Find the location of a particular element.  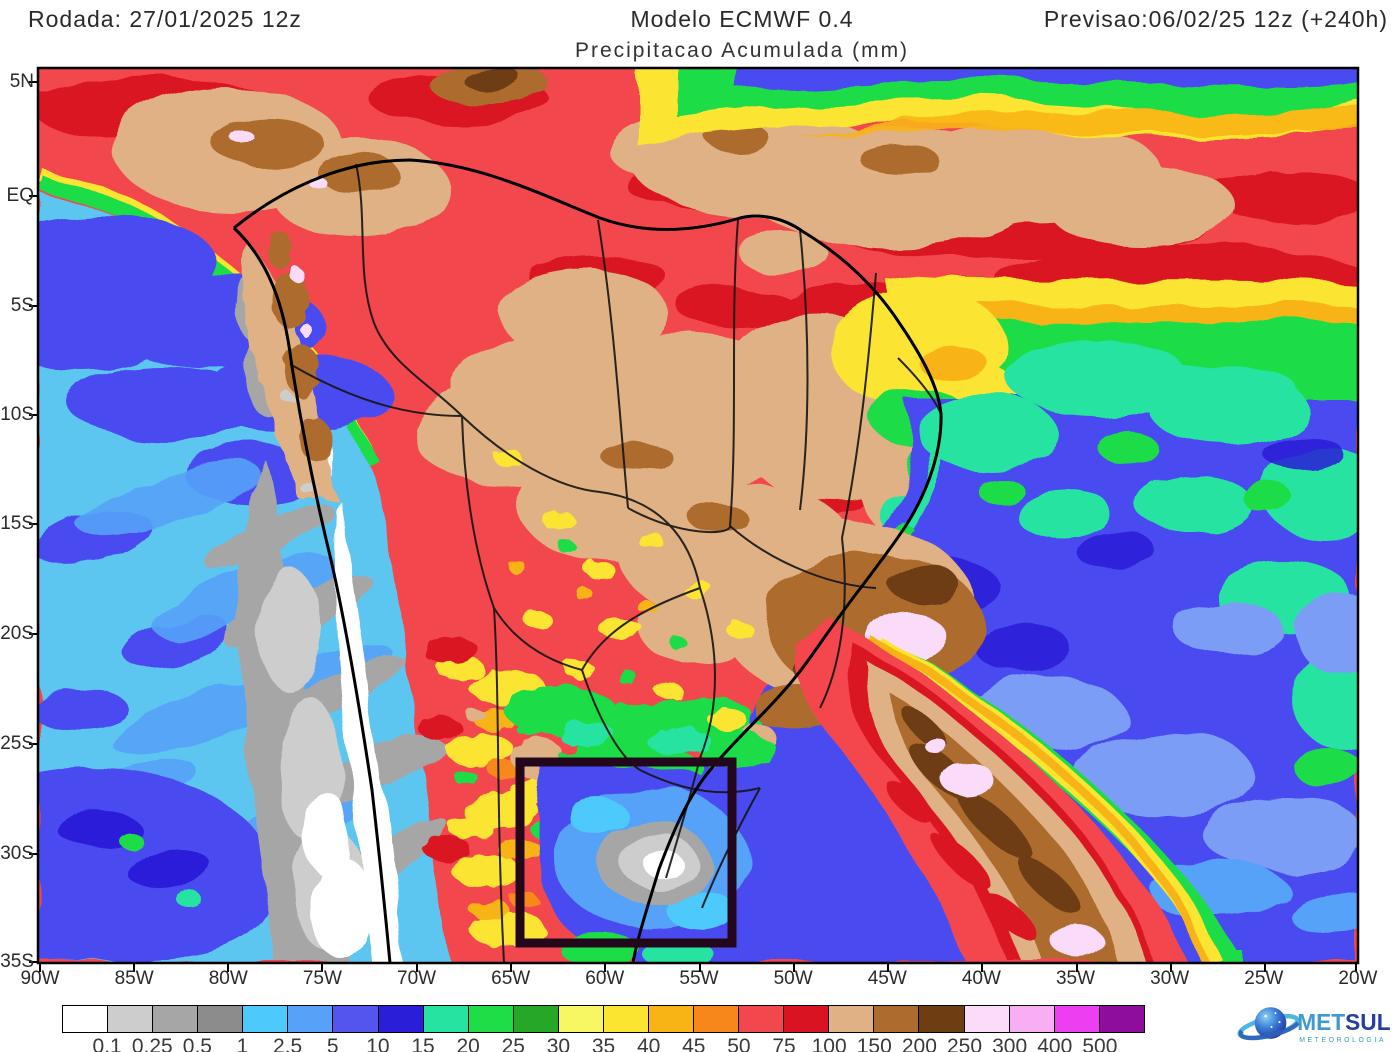

colorbar-label: 20 is located at coordinates (468, 1043).